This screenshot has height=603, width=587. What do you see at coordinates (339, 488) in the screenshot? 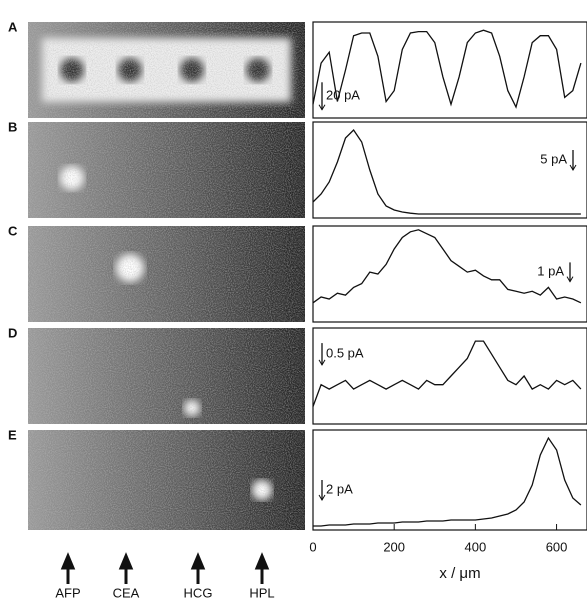
I see `scale-label: 2 pA` at bounding box center [339, 488].